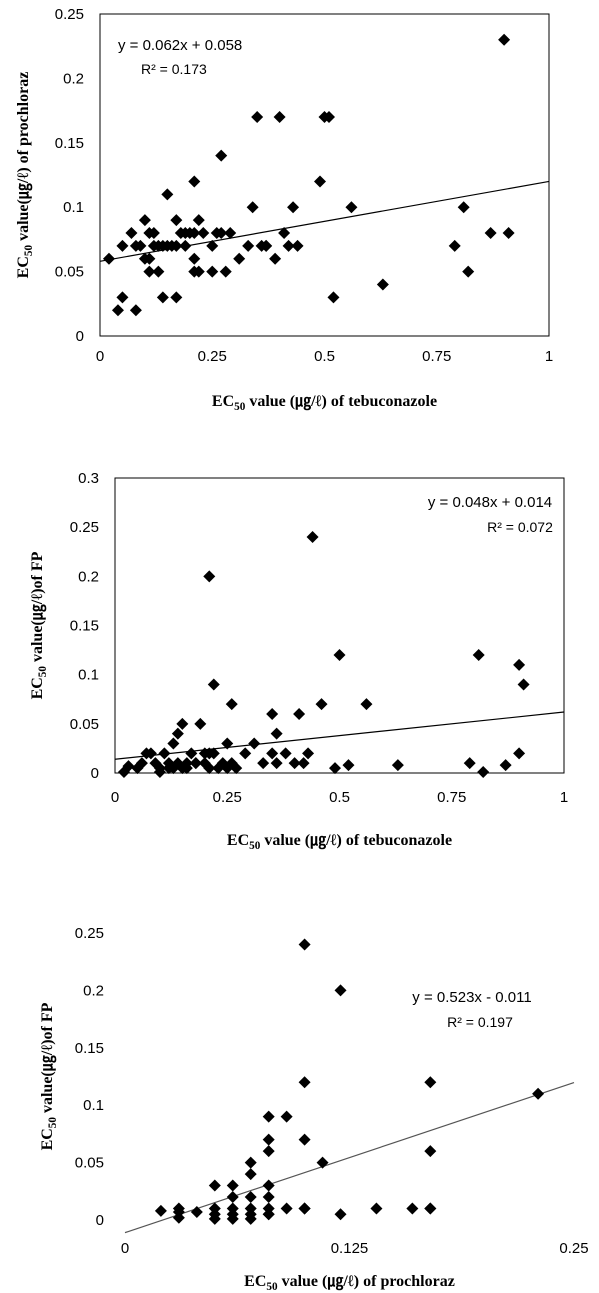 The height and width of the screenshot is (1293, 599). Describe the element at coordinates (349, 1157) in the screenshot. I see `trendline` at that location.